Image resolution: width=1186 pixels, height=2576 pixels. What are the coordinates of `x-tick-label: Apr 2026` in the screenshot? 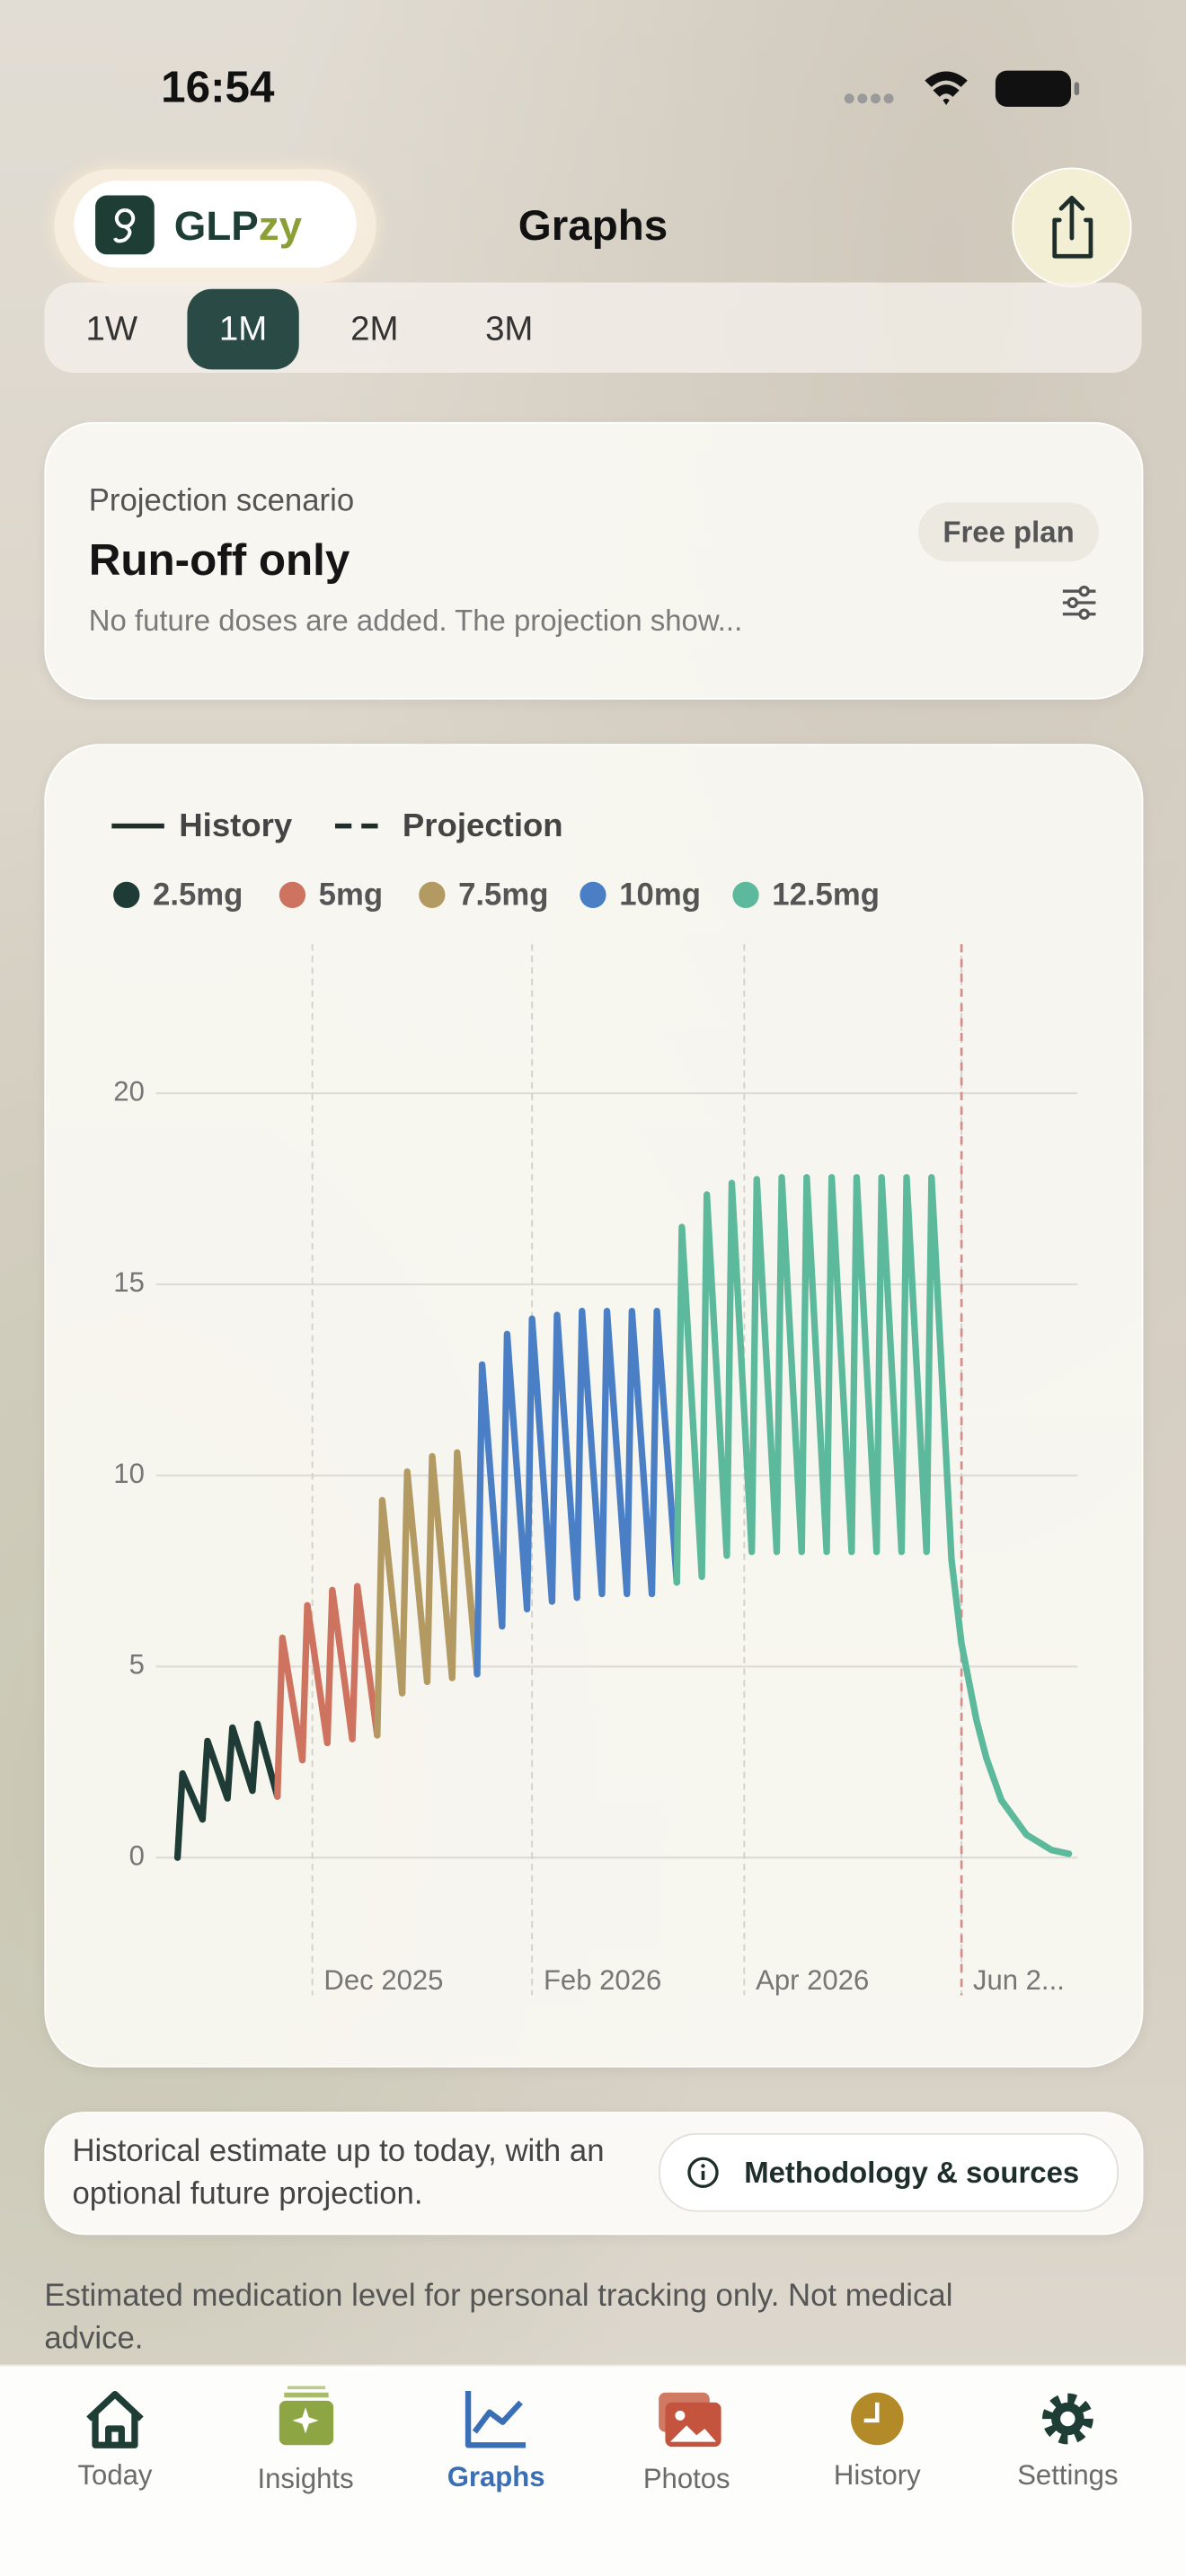 It's located at (812, 1980).